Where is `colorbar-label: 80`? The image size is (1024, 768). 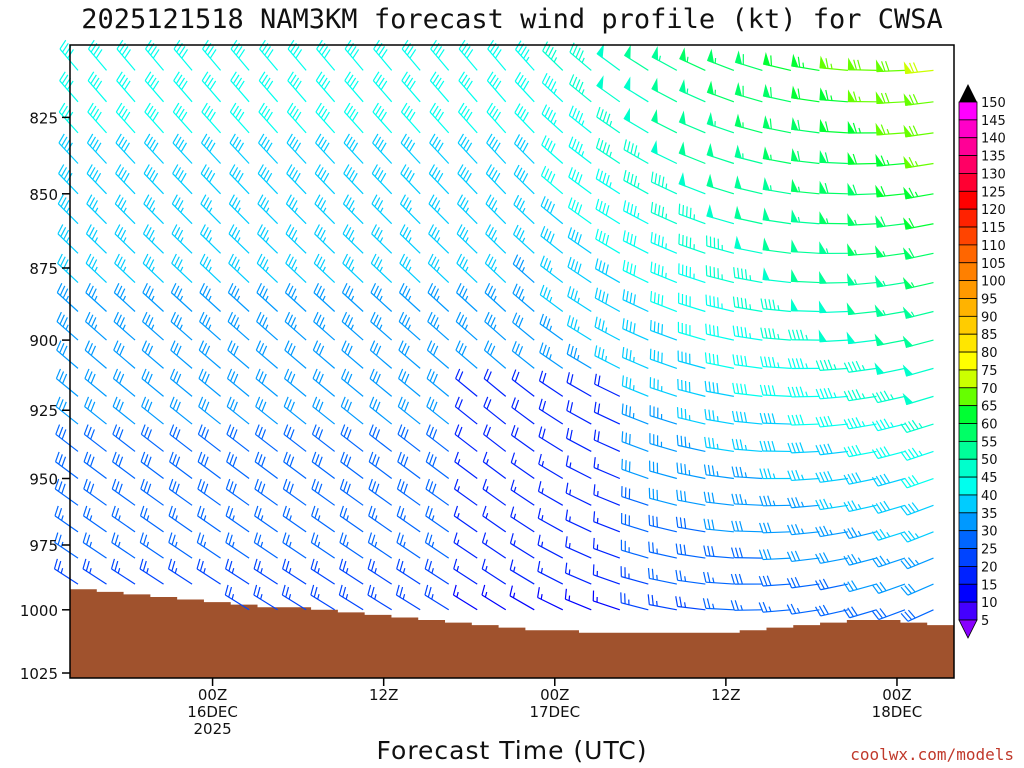 colorbar-label: 80 is located at coordinates (989, 353).